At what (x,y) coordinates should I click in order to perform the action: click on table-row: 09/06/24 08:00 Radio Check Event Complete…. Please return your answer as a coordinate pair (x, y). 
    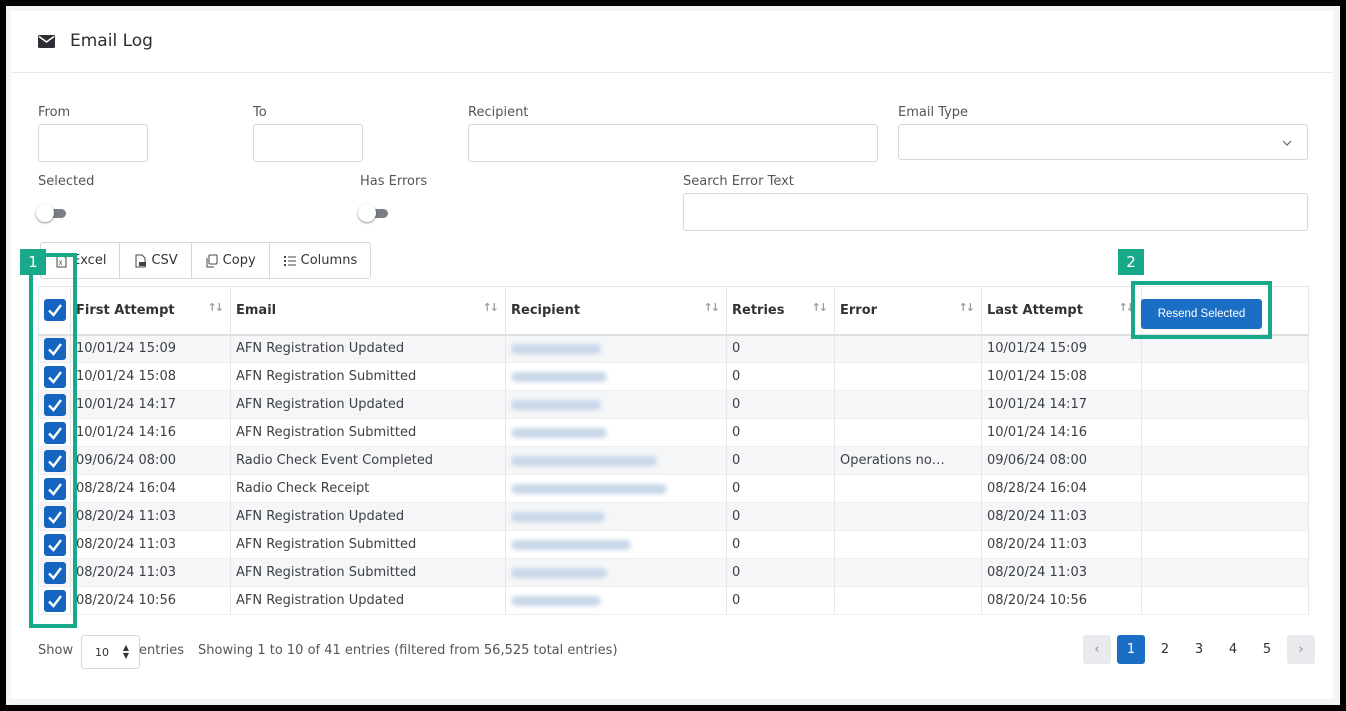
    Looking at the image, I should click on (674, 461).